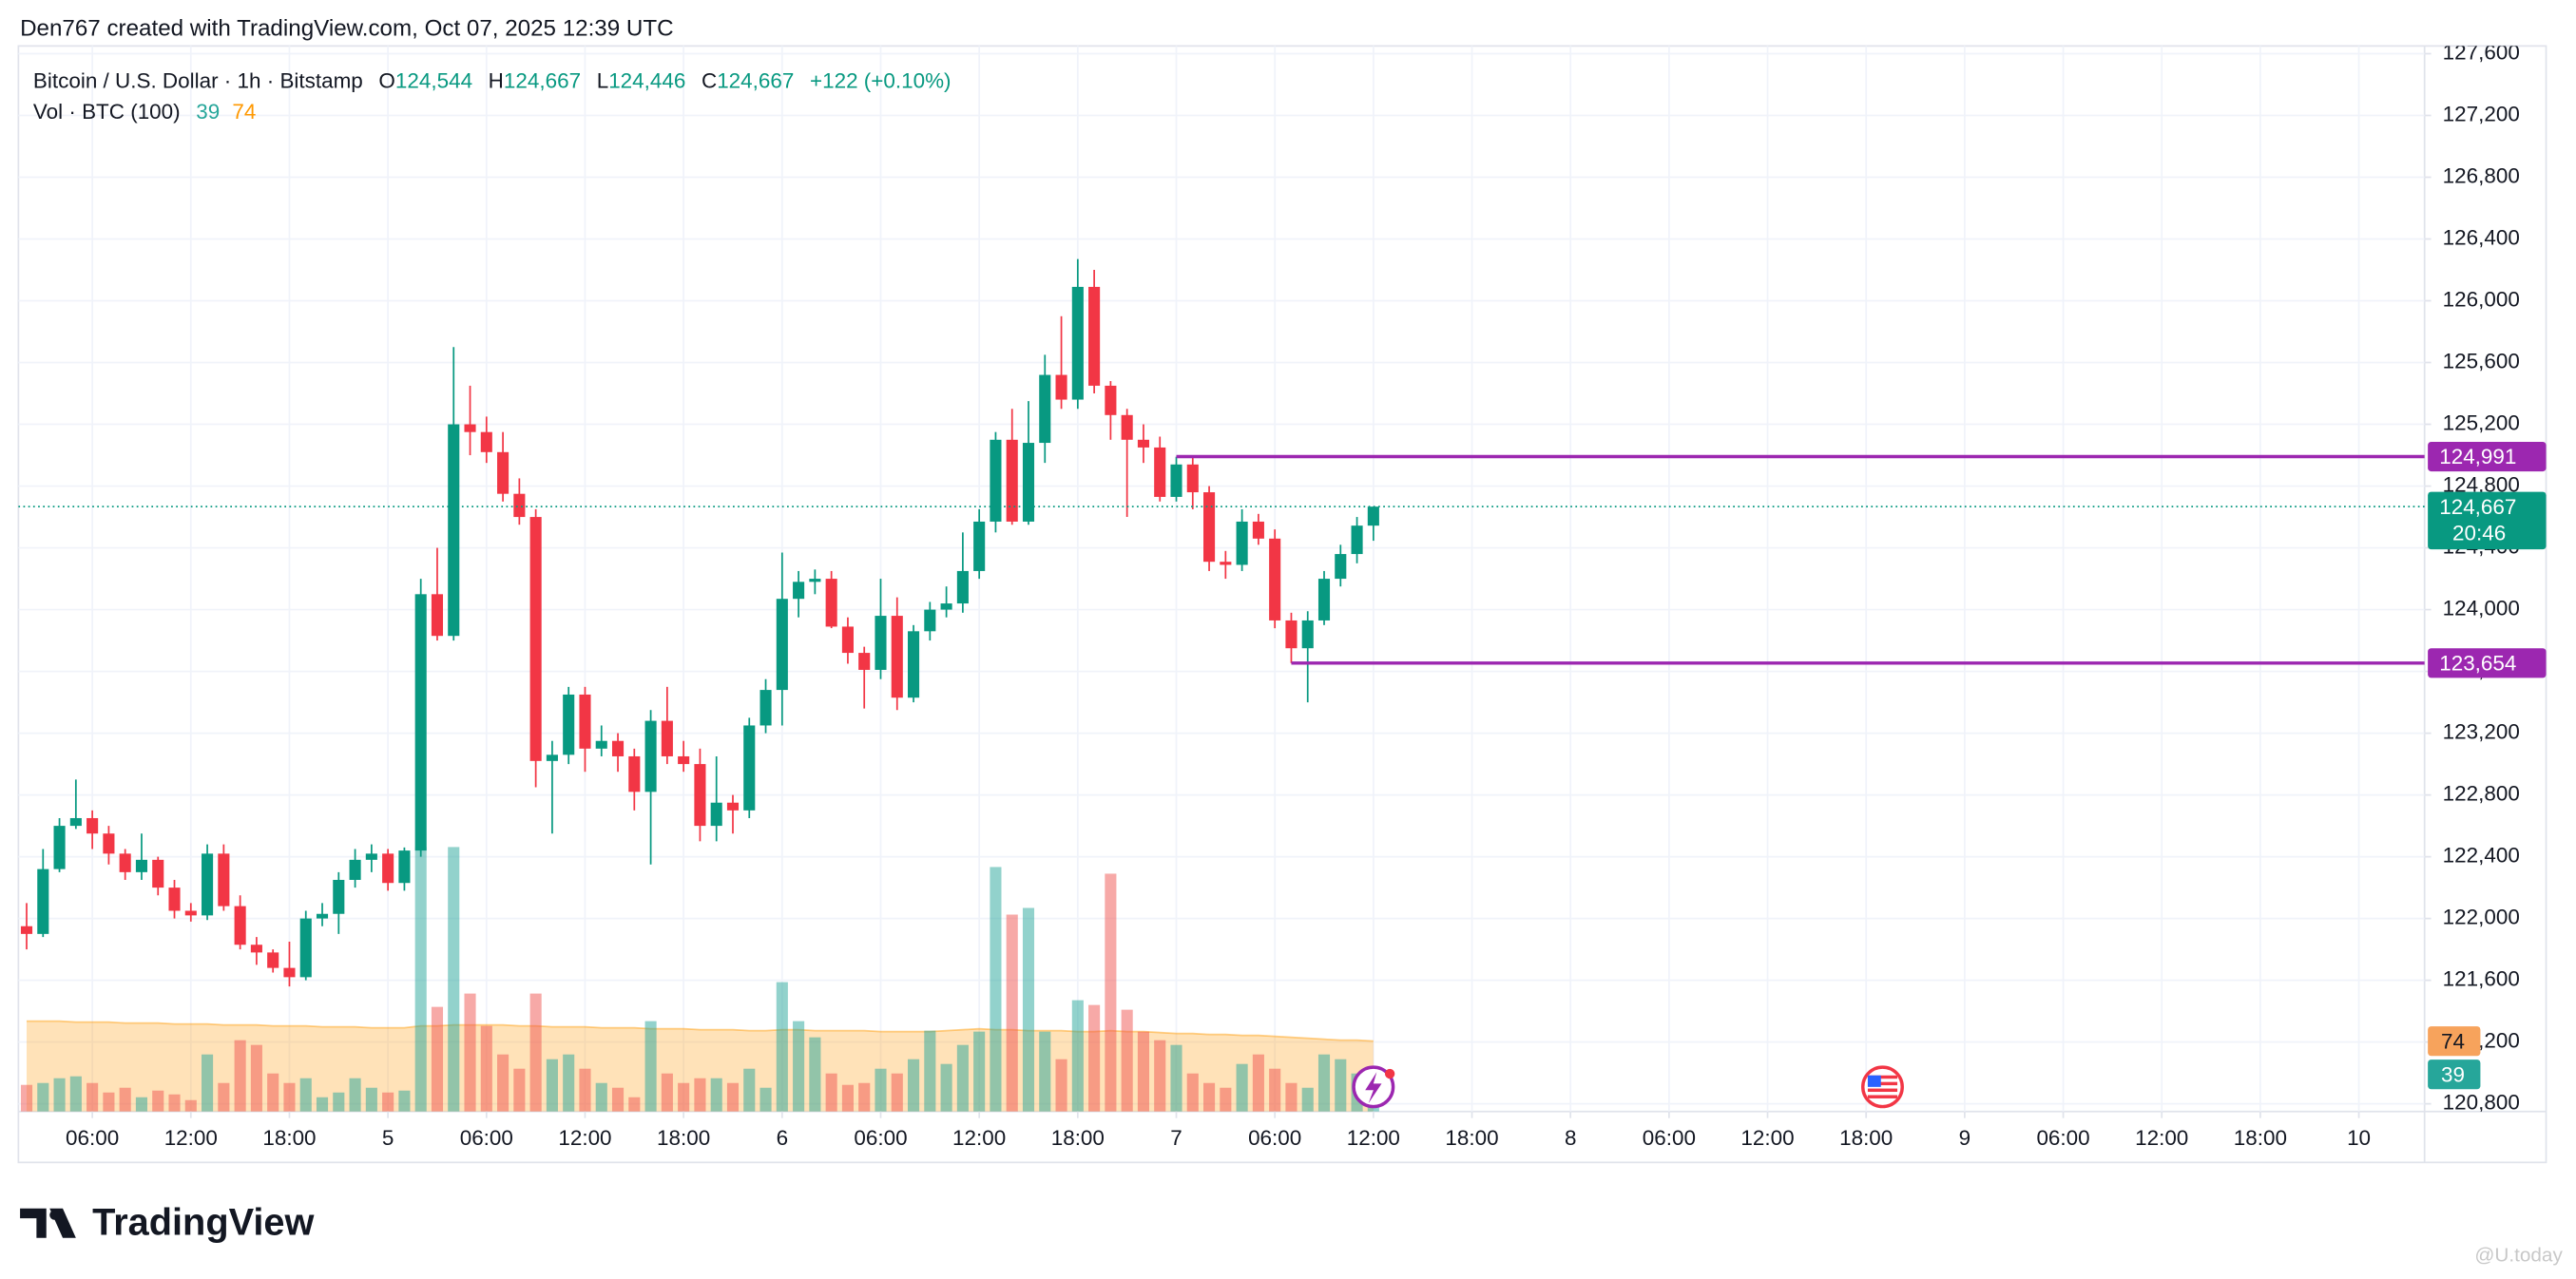 This screenshot has height=1279, width=2576. I want to click on x-tick-label: 10, so click(2359, 1138).